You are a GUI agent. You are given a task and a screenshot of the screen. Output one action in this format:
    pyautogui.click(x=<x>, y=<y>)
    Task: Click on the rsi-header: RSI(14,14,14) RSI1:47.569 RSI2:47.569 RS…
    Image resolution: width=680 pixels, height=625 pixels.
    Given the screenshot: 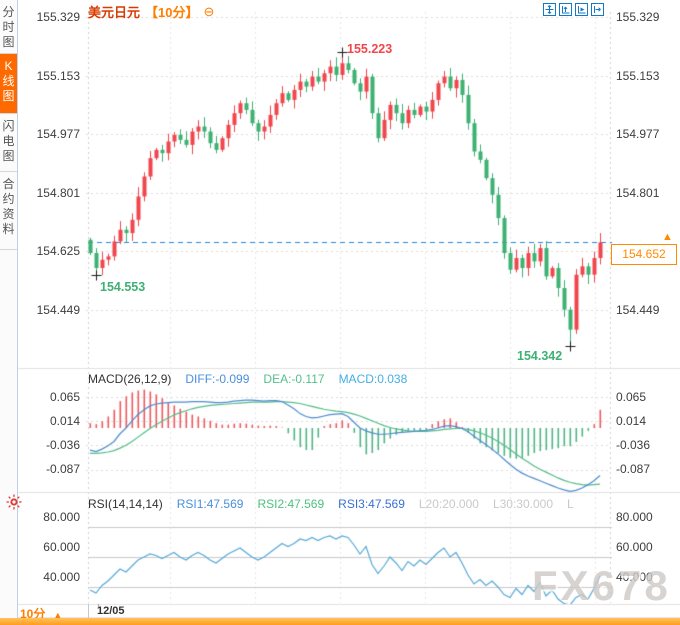 What is the action you would take?
    pyautogui.click(x=331, y=504)
    